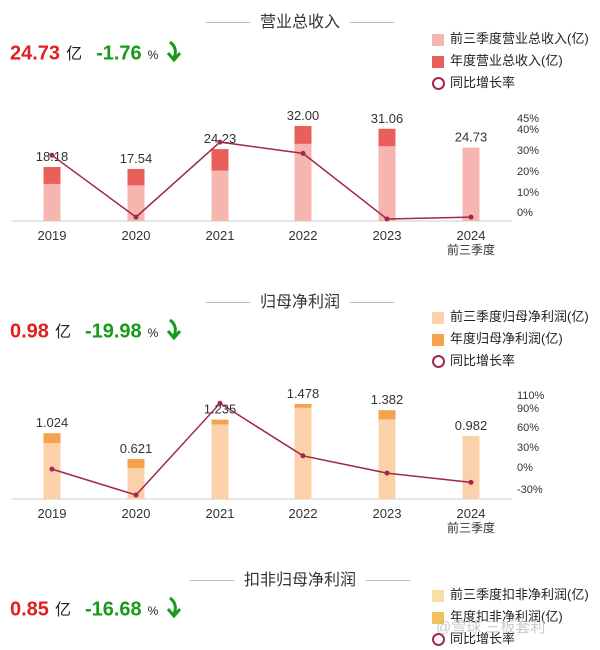 The height and width of the screenshot is (650, 600). I want to click on data-label: 1.024, so click(52, 422).